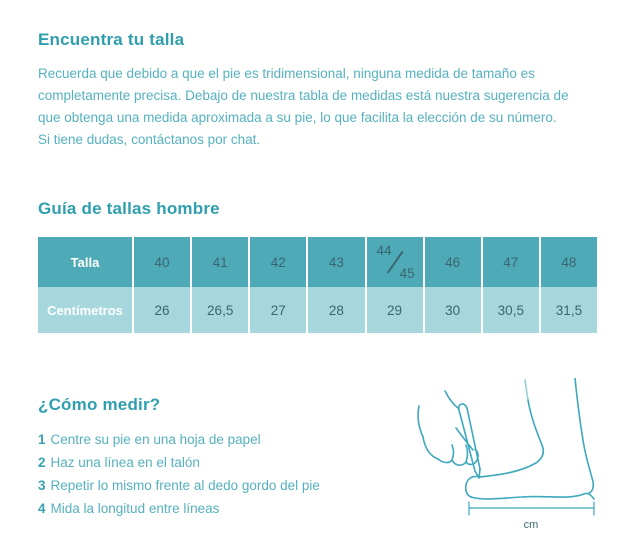 Image resolution: width=643 pixels, height=540 pixels. Describe the element at coordinates (42, 508) in the screenshot. I see `step-number: 4` at that location.